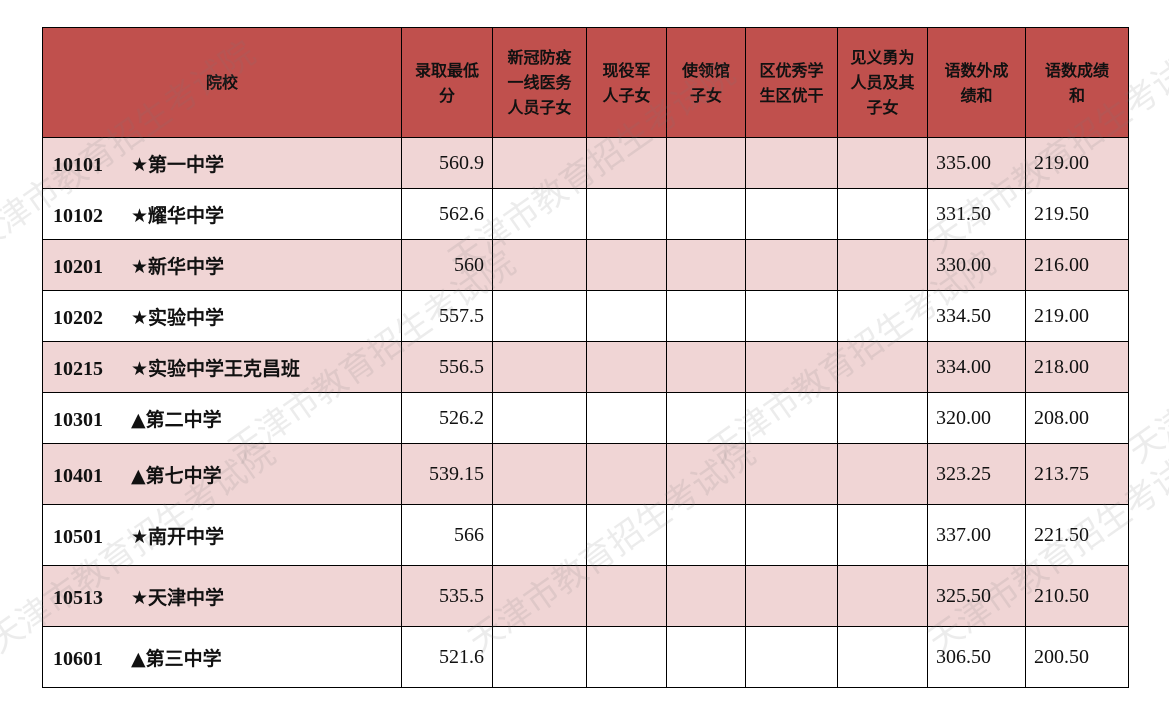 The image size is (1169, 714). I want to click on three-subject-sum-cell: 335.00, so click(976, 163).